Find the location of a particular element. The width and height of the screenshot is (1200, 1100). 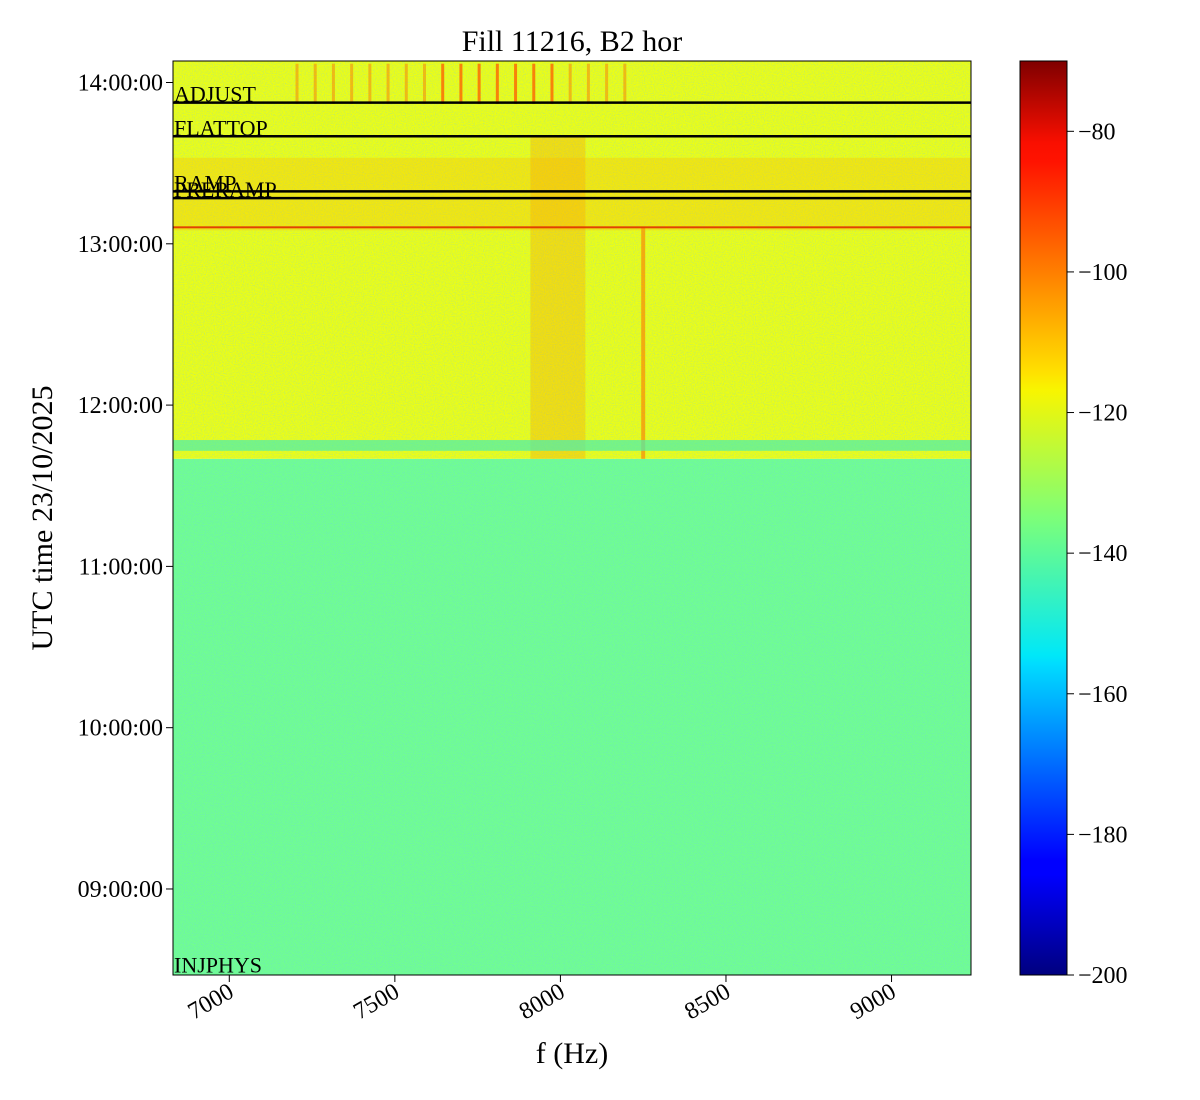

chart-title: Fill 11216, B2 hor is located at coordinates (572, 41).